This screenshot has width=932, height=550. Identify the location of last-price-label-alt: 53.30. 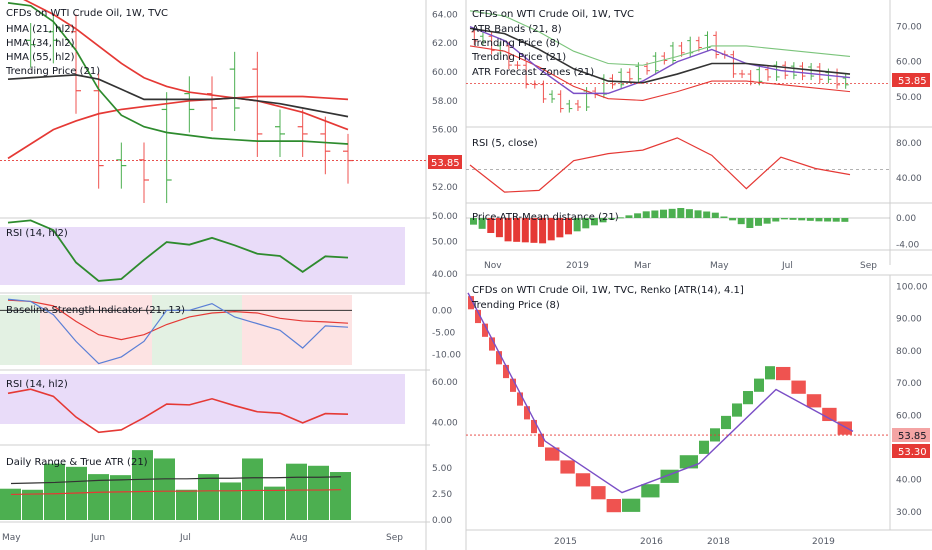
(912, 452).